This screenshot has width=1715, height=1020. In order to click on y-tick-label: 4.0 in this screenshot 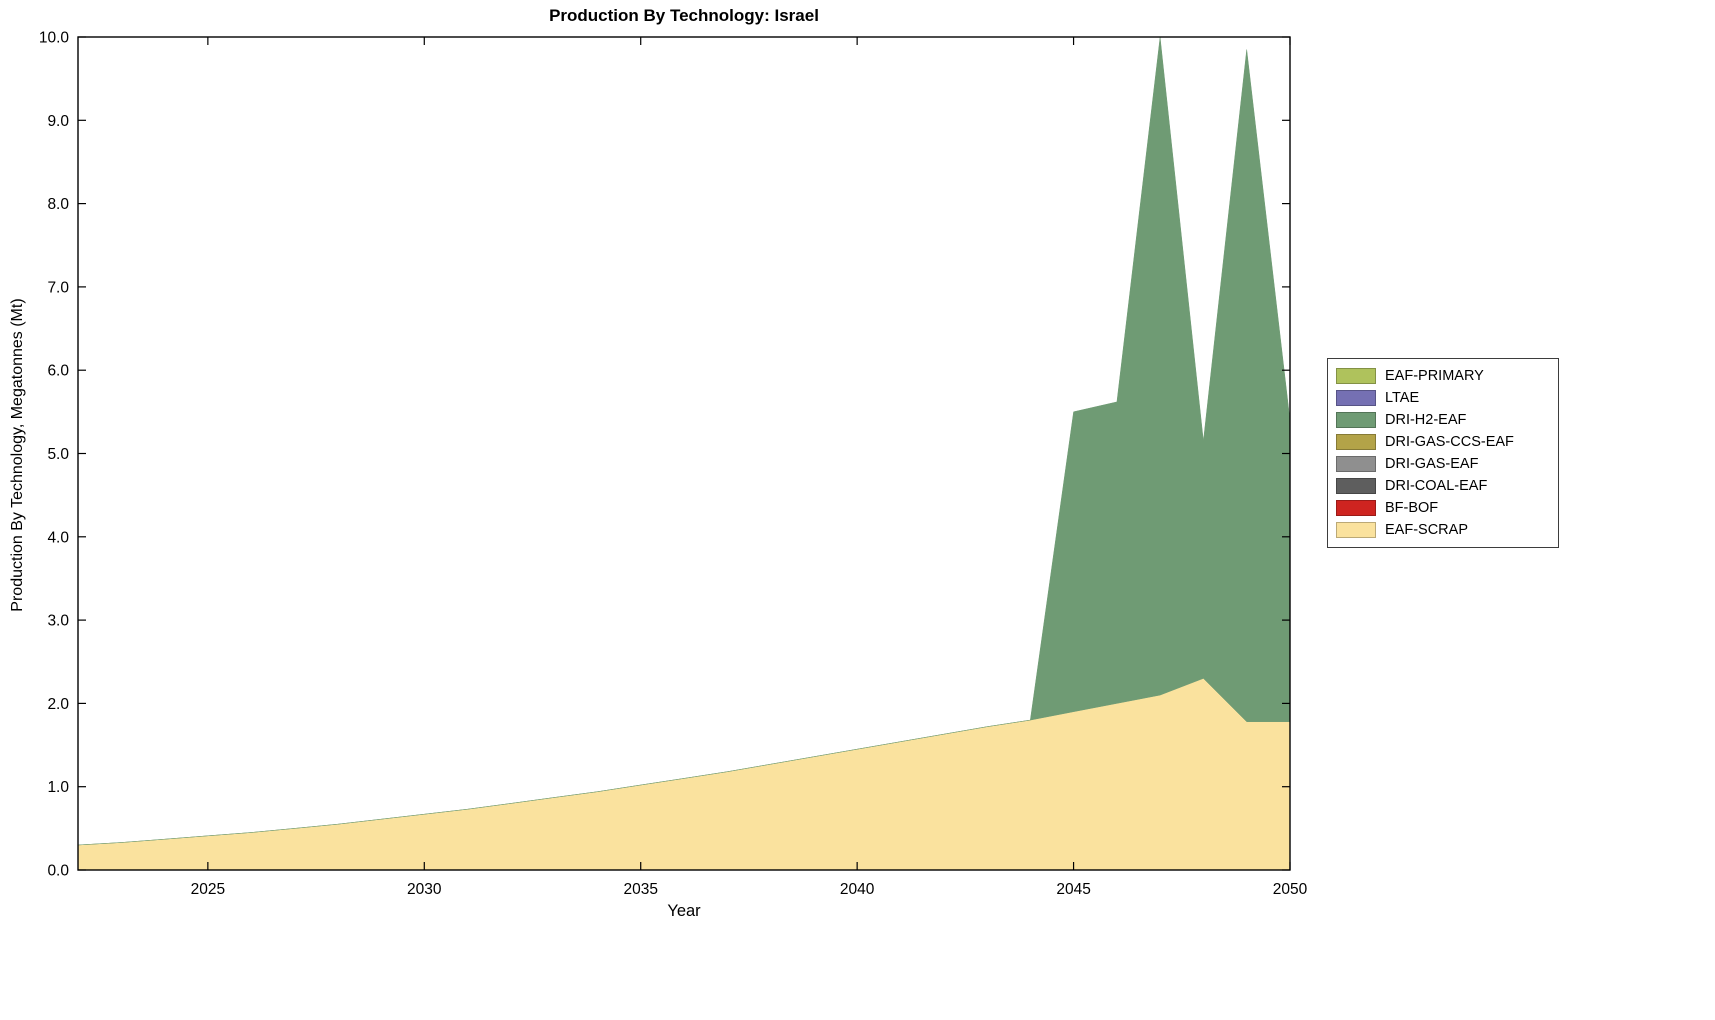, I will do `click(58, 537)`.